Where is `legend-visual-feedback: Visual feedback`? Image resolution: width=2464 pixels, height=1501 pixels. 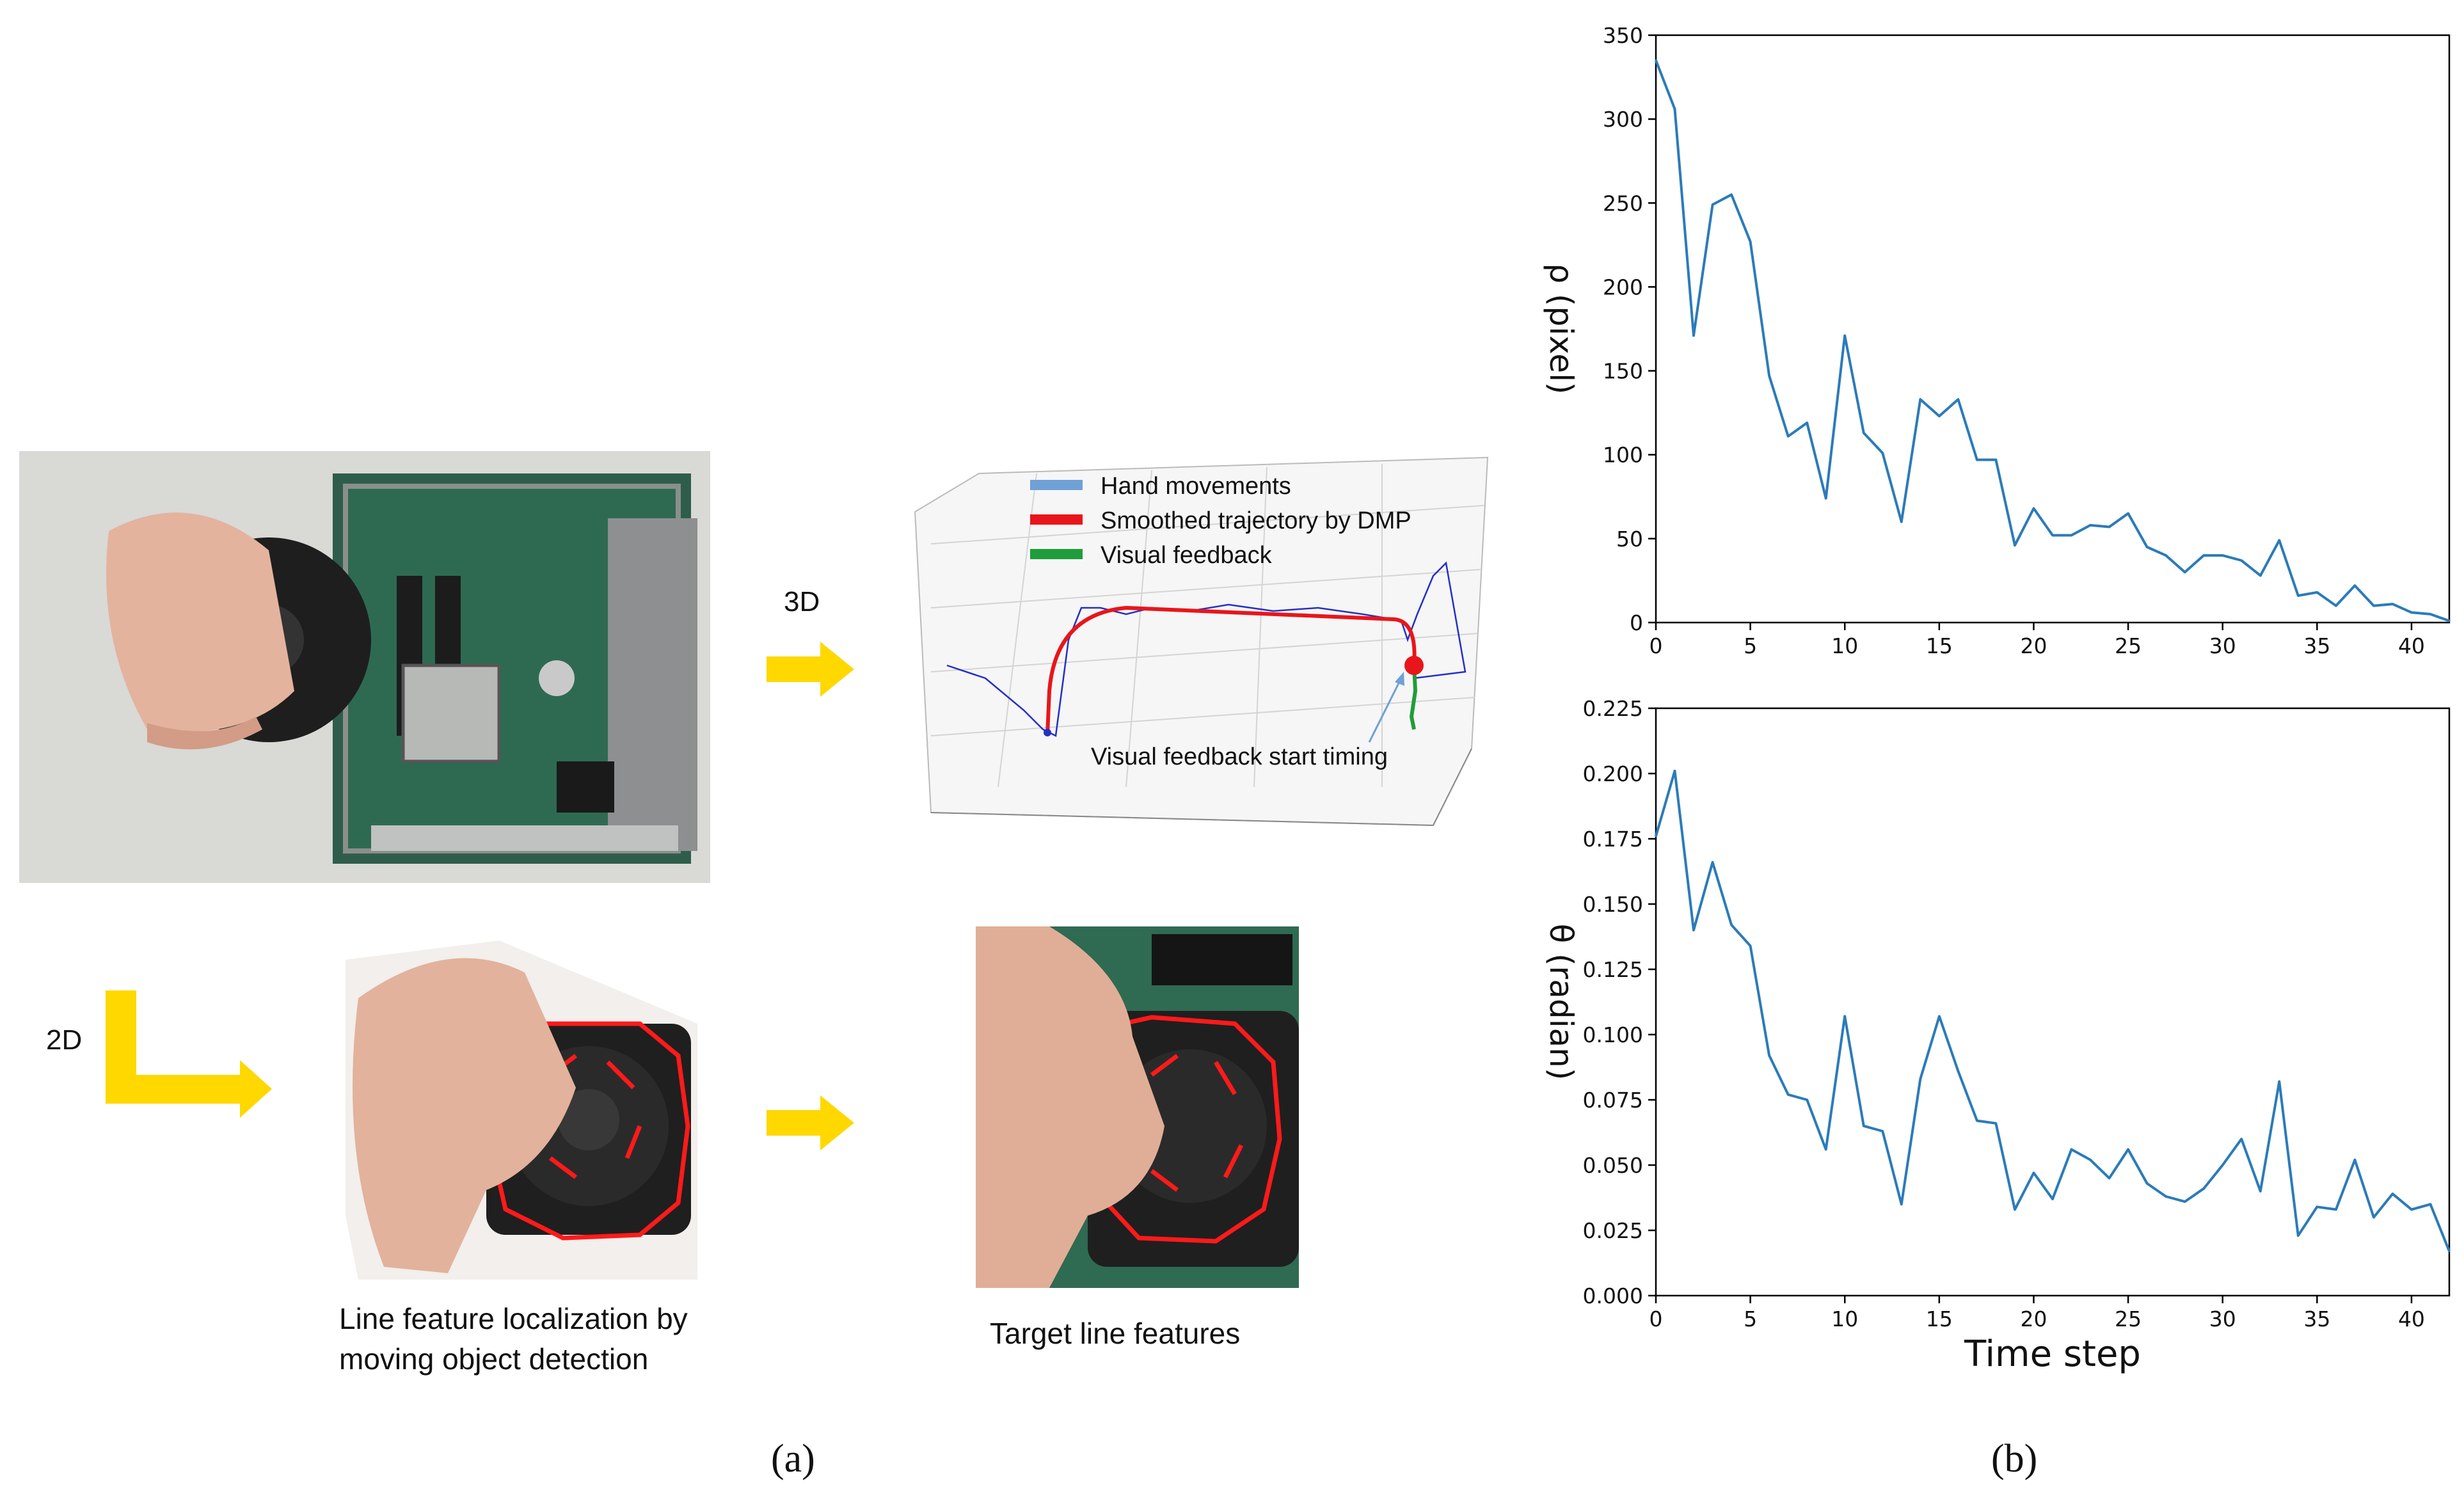 legend-visual-feedback: Visual feedback is located at coordinates (1187, 555).